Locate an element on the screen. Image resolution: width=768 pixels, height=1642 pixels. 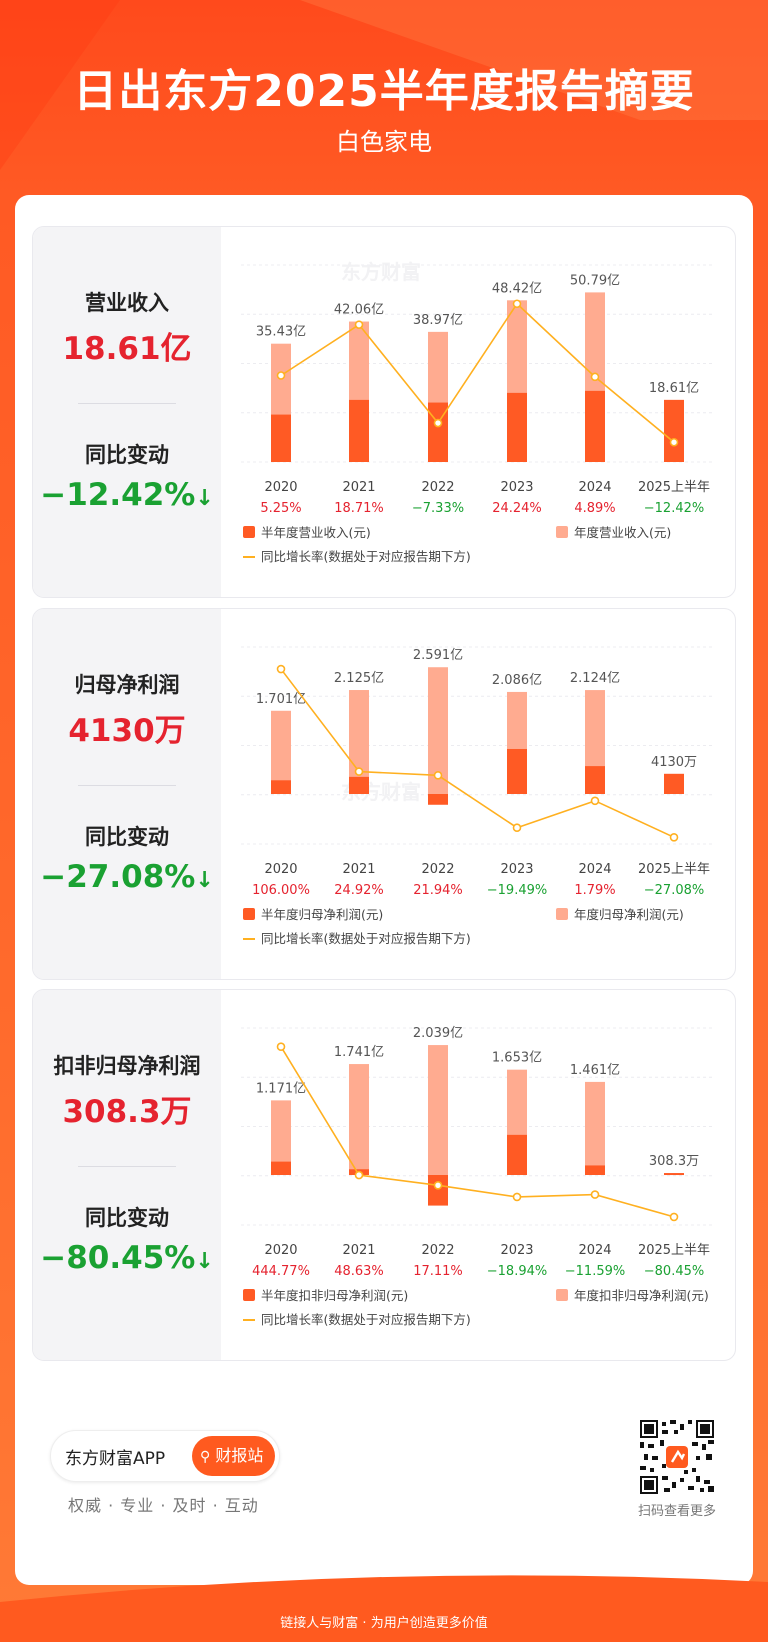
change-value: −80.45%↓ is located at coordinates (127, 1258).